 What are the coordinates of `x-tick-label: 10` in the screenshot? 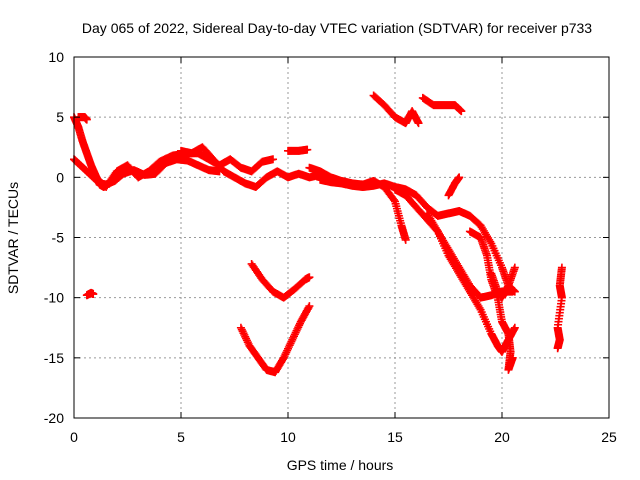 It's located at (288, 437).